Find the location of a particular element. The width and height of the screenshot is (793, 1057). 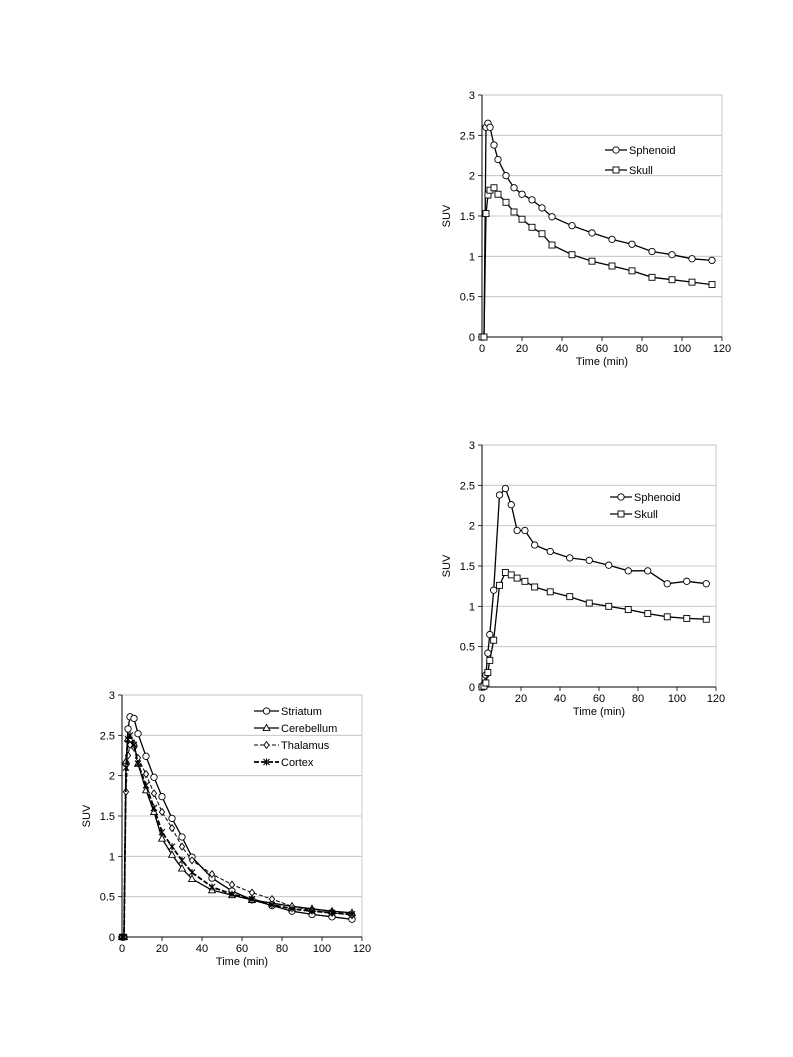

y-tick-label: 0 is located at coordinates (472, 338).